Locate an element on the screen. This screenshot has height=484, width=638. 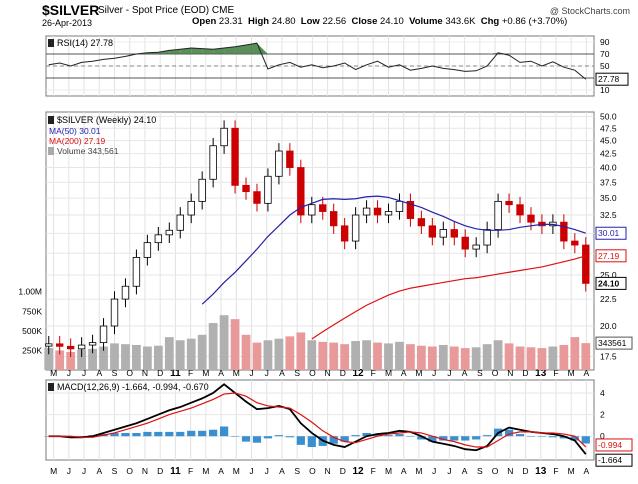
macd-signal-line is located at coordinates (317, 420).